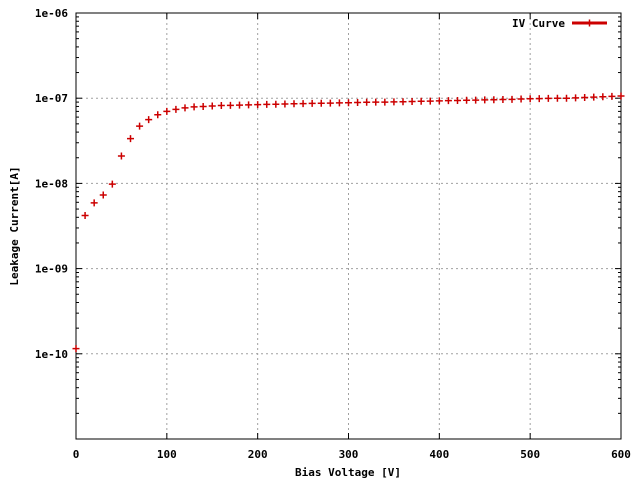  What do you see at coordinates (51, 354) in the screenshot?
I see `y-tick-label: 1e-10` at bounding box center [51, 354].